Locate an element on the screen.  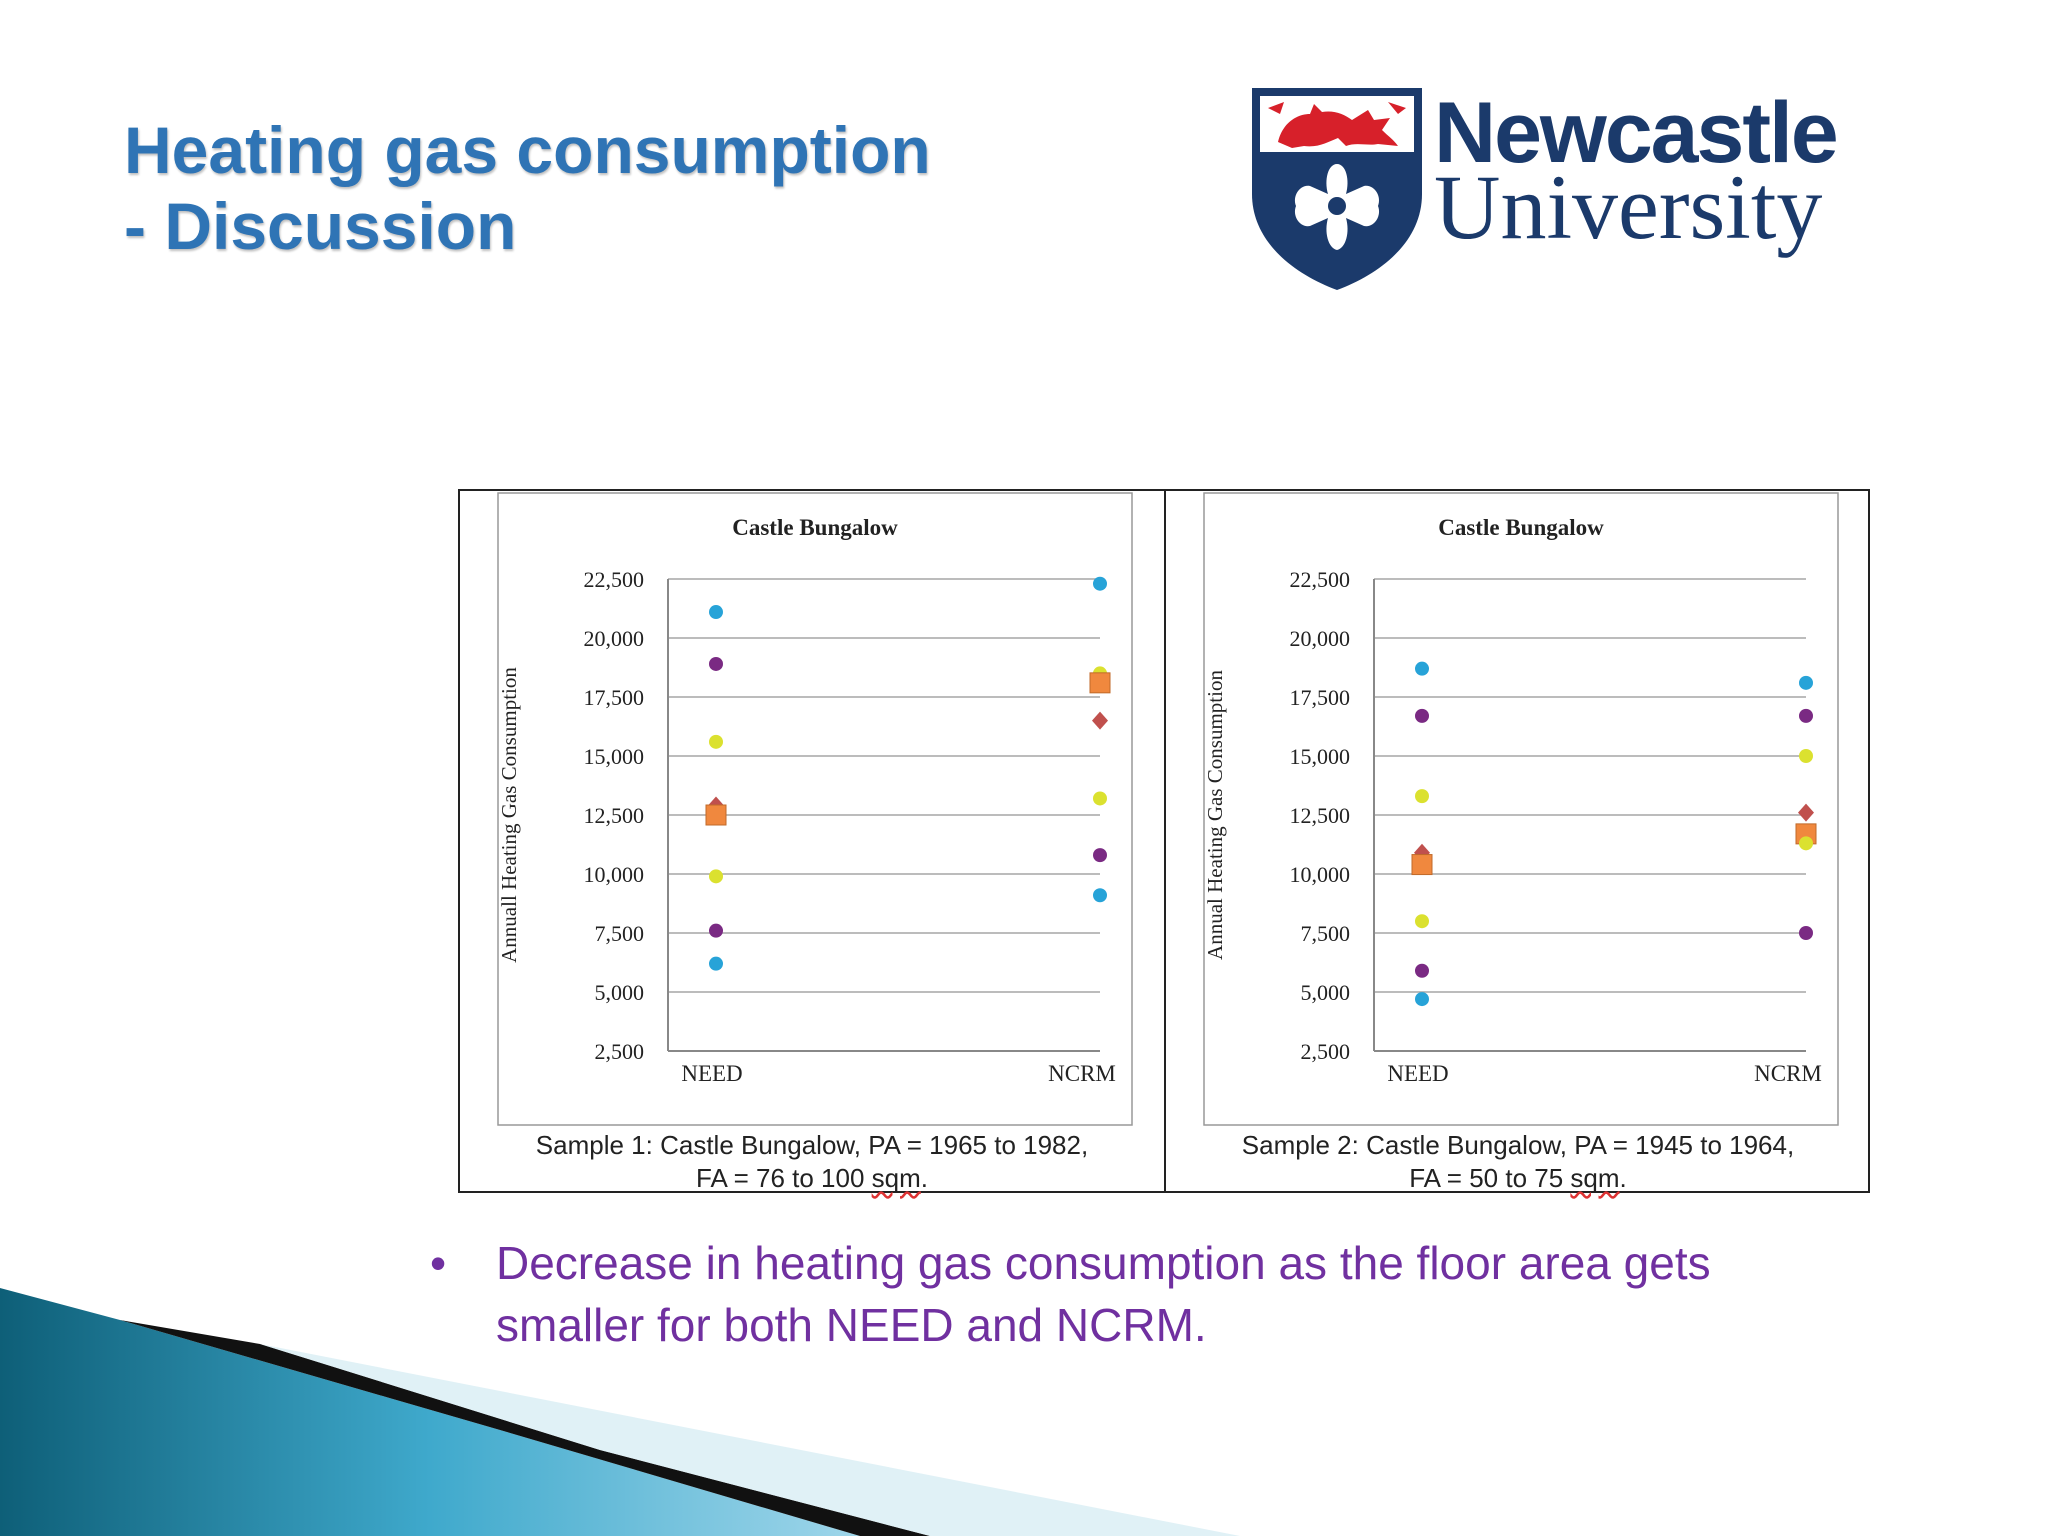
chart-1-plot-border is located at coordinates (815, 809).